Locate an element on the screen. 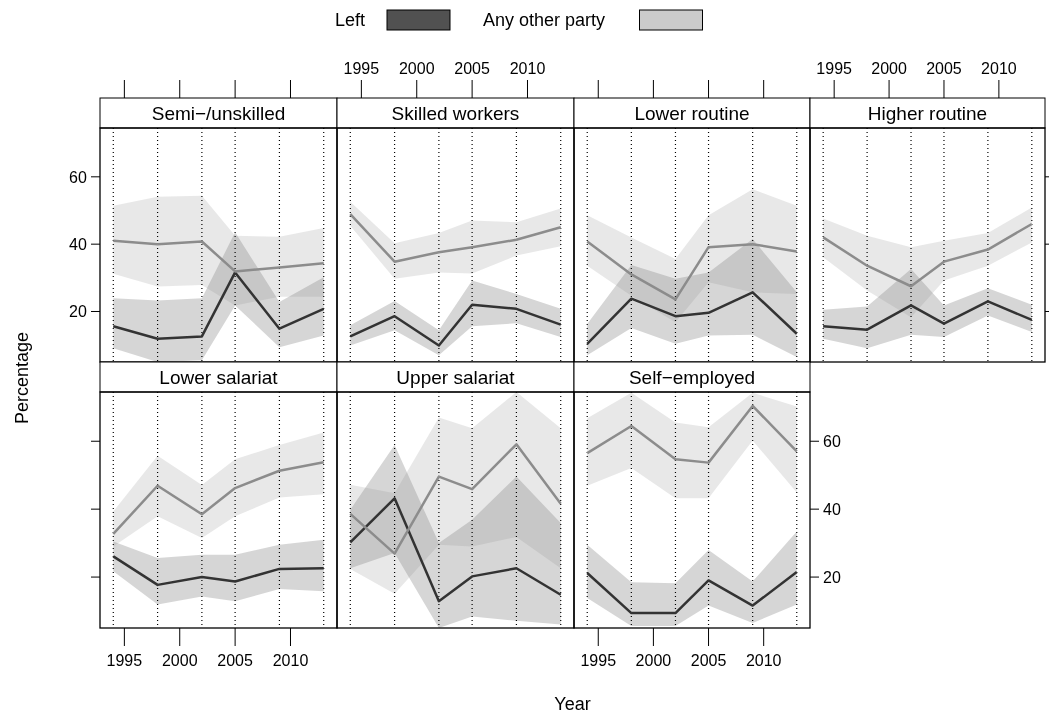 The image size is (1049, 717). chart-title: Self−employed is located at coordinates (692, 377).